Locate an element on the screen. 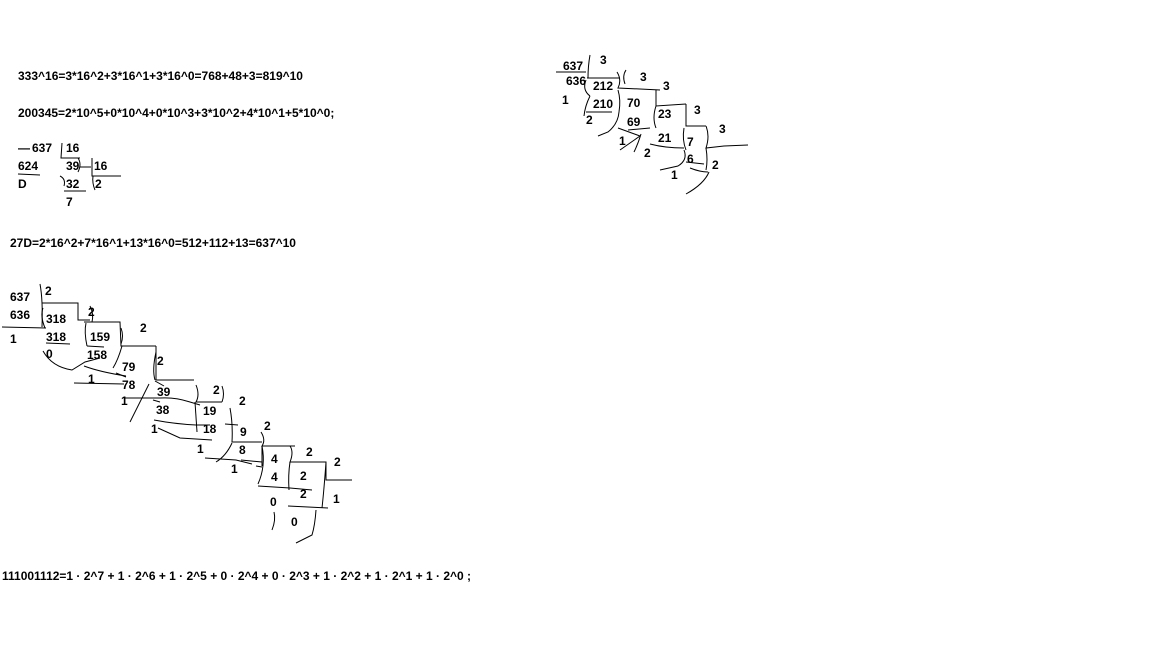 The height and width of the screenshot is (648, 1152). ter-sub-1: 636 is located at coordinates (576, 81).